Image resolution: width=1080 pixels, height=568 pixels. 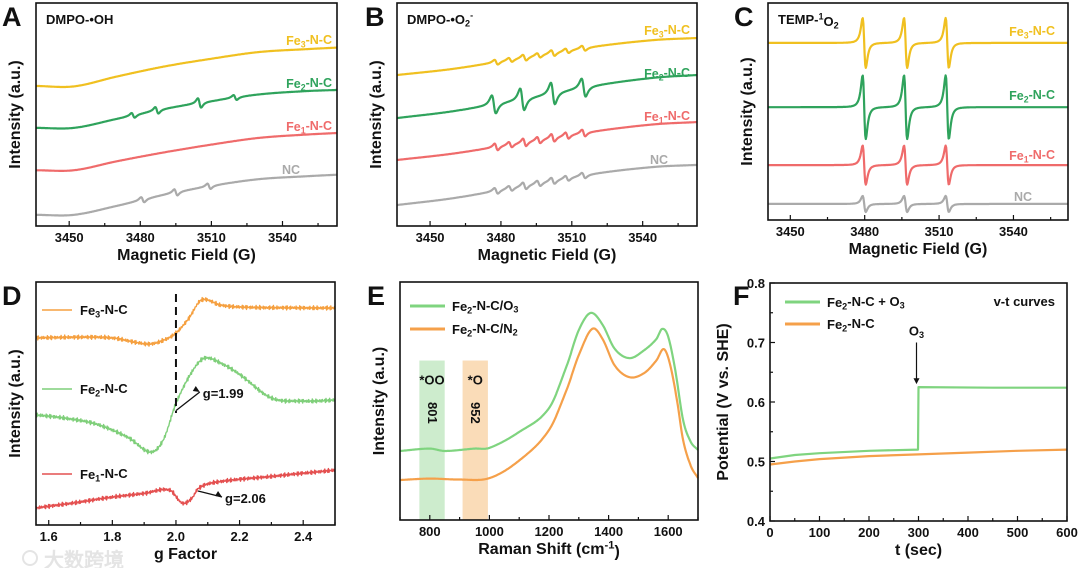 I want to click on y-tick-label: 0.5, so click(x=756, y=462).